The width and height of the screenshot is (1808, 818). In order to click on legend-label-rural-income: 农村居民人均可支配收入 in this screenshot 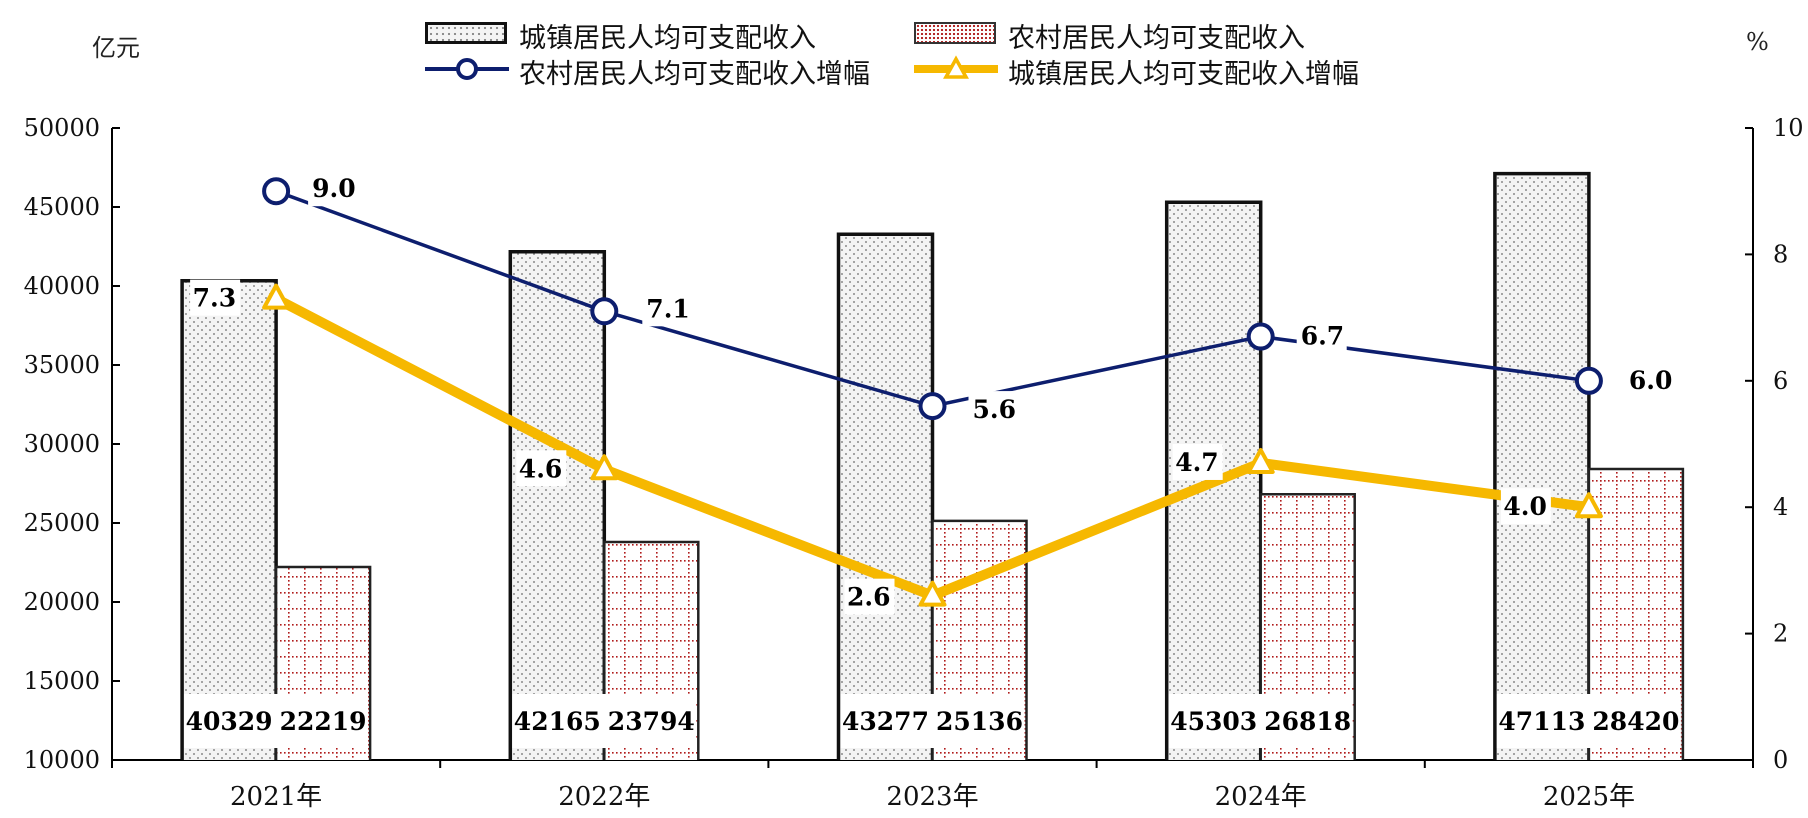, I will do `click(1156, 38)`.